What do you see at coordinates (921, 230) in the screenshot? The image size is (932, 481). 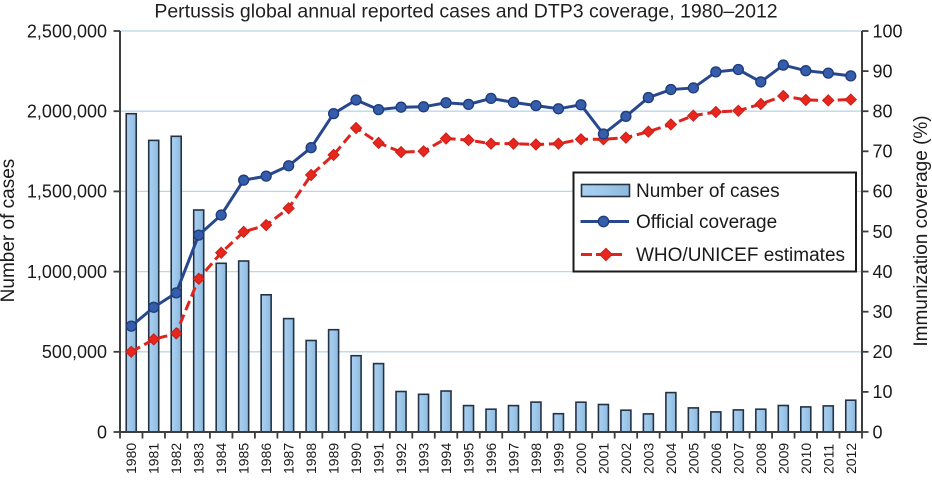 I see `svg-text: Immunization coverage (%)` at bounding box center [921, 230].